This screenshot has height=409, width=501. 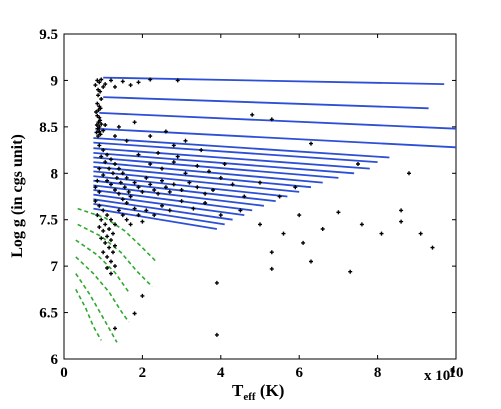 What do you see at coordinates (270, 390) in the screenshot?
I see `x-axis-label-rest: (K)` at bounding box center [270, 390].